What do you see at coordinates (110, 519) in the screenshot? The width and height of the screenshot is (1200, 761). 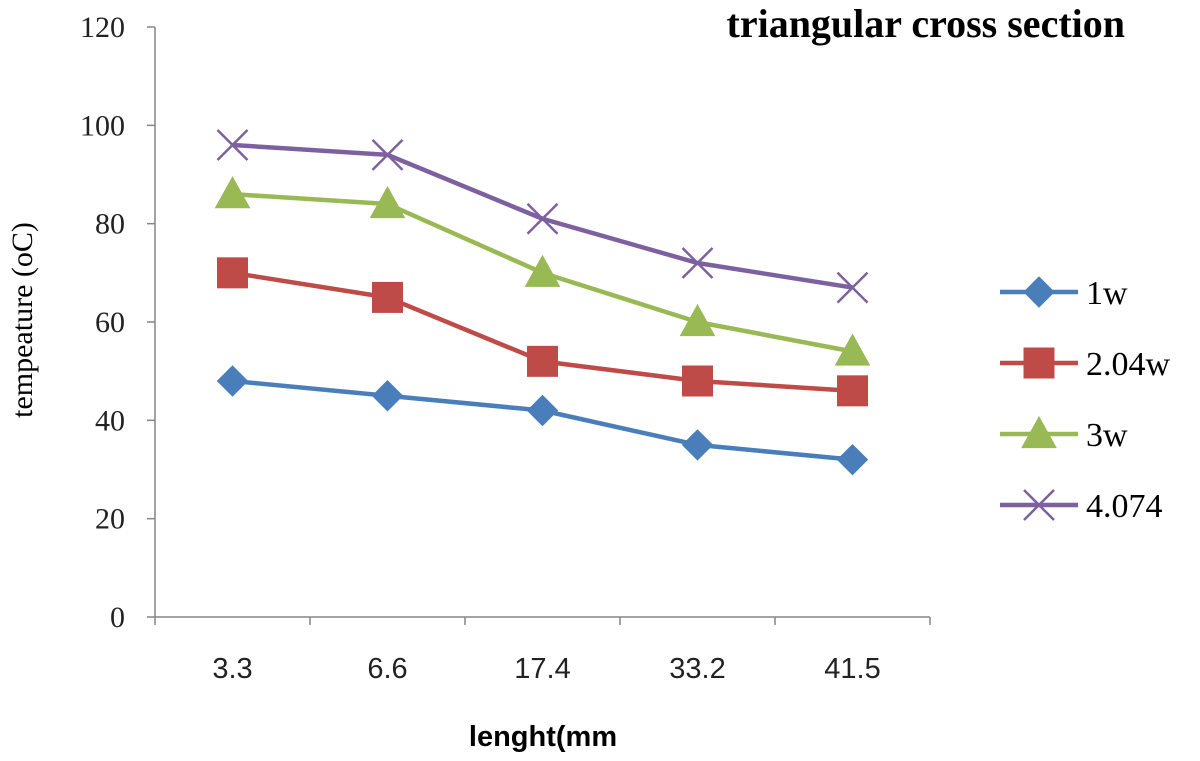 I see `y-tick-label: 20` at bounding box center [110, 519].